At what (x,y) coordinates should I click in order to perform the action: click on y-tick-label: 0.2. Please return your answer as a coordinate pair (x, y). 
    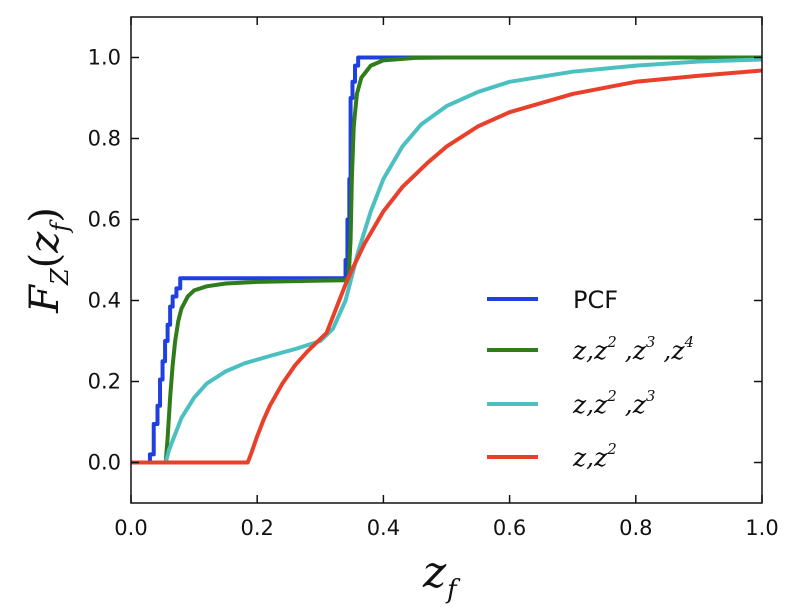
    Looking at the image, I should click on (104, 382).